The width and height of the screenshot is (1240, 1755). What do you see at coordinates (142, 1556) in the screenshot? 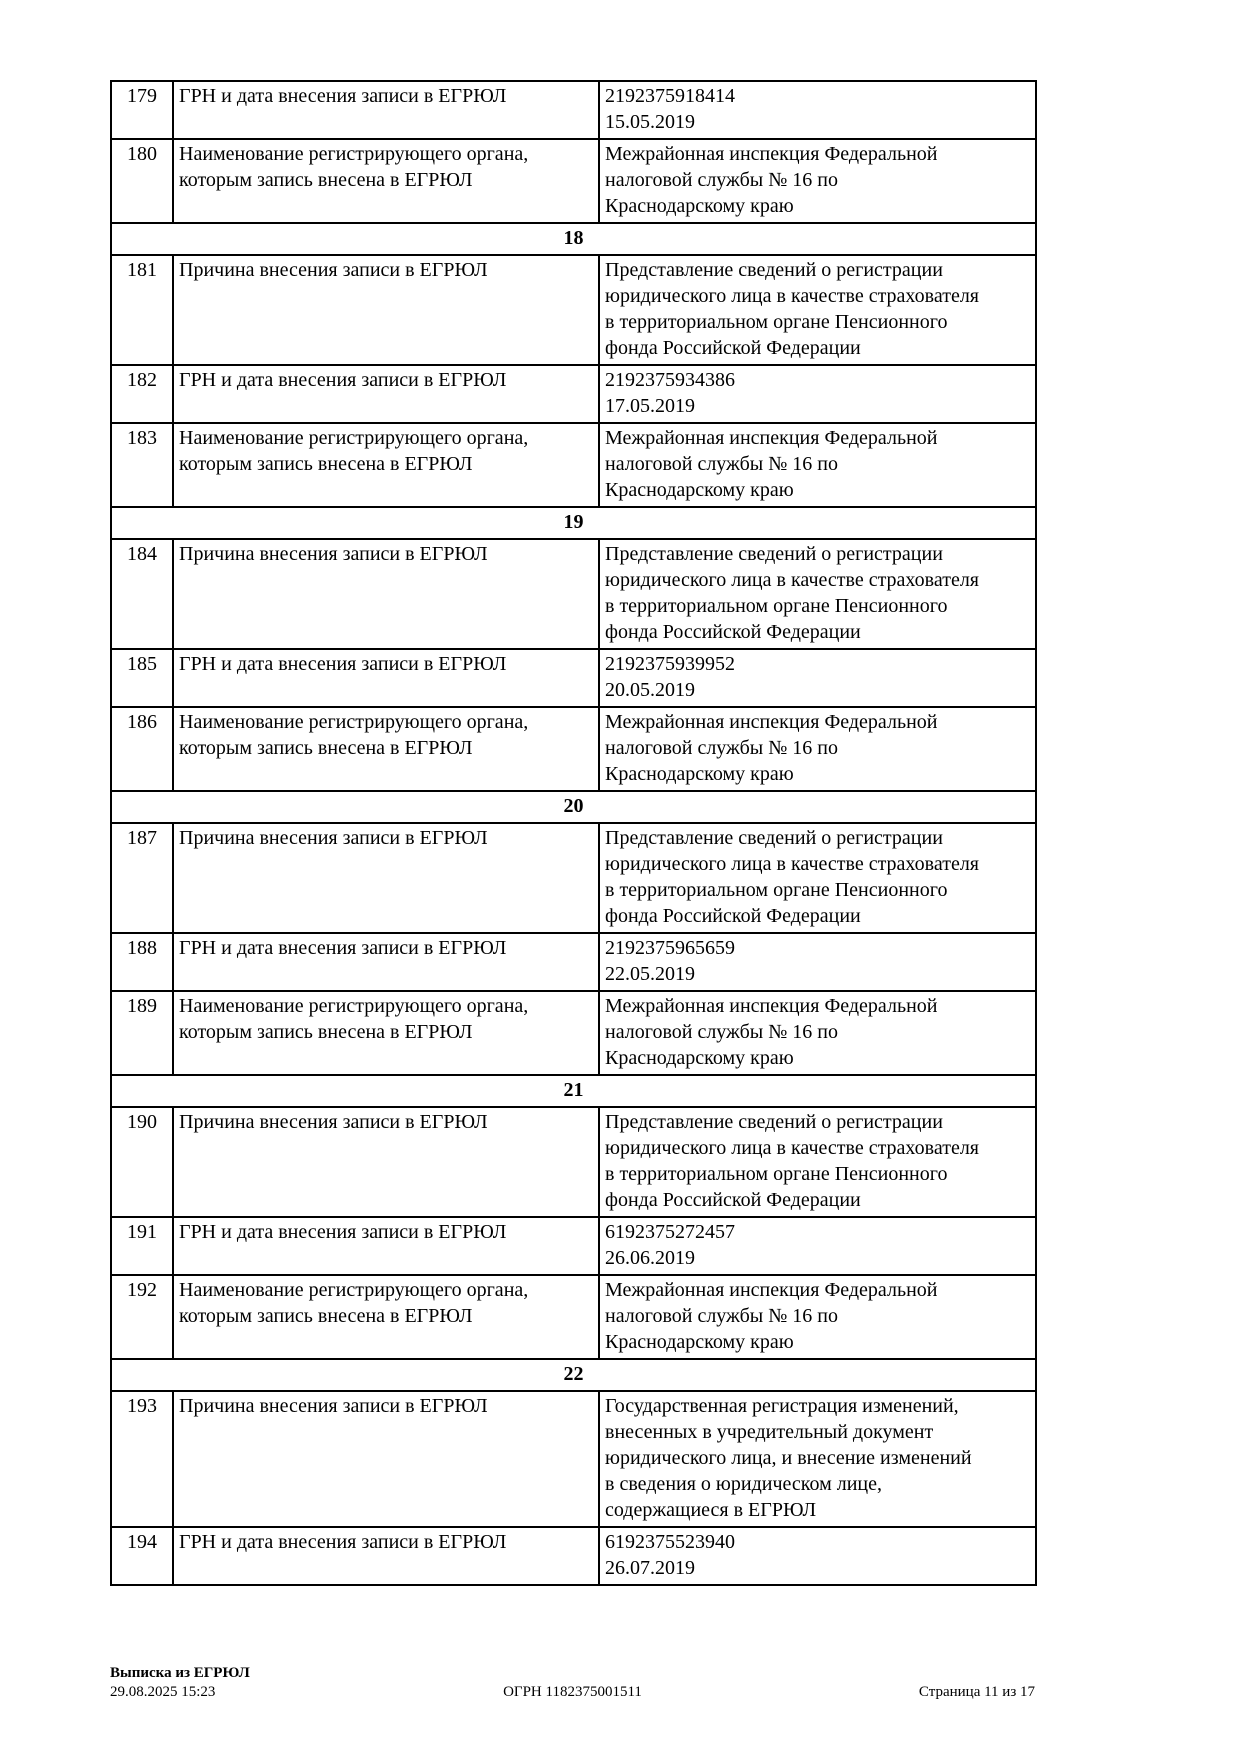
I see `row-number-cell: 194` at bounding box center [142, 1556].